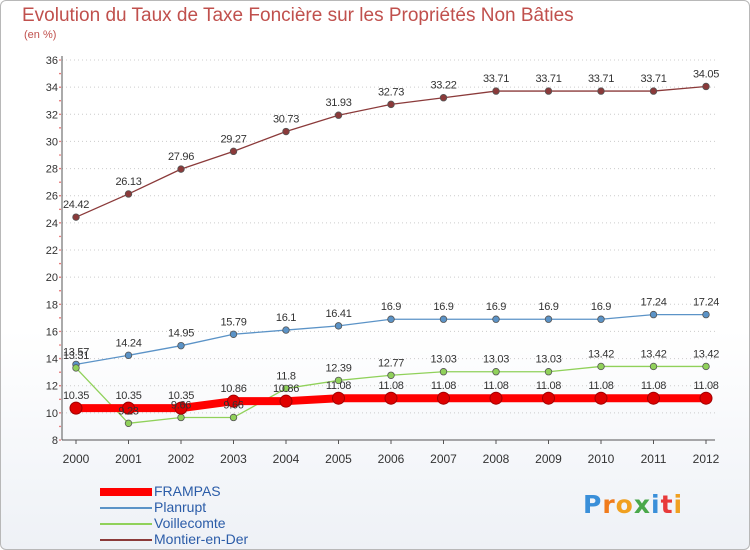  Describe the element at coordinates (338, 368) in the screenshot. I see `data-label: 12.39` at that location.